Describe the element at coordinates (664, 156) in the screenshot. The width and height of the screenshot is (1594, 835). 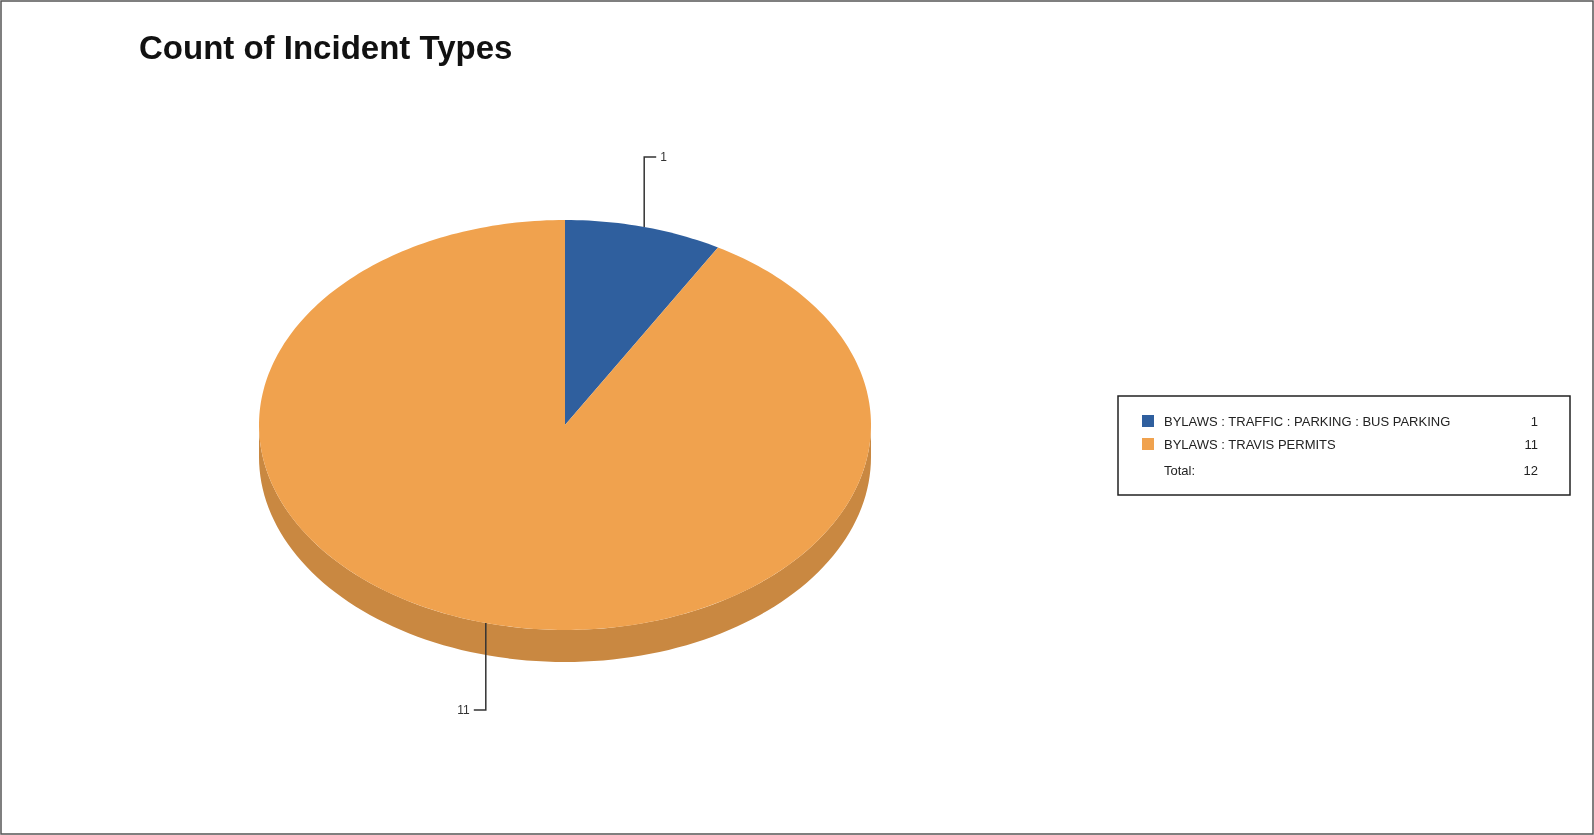
I see `data-label: 1` at that location.